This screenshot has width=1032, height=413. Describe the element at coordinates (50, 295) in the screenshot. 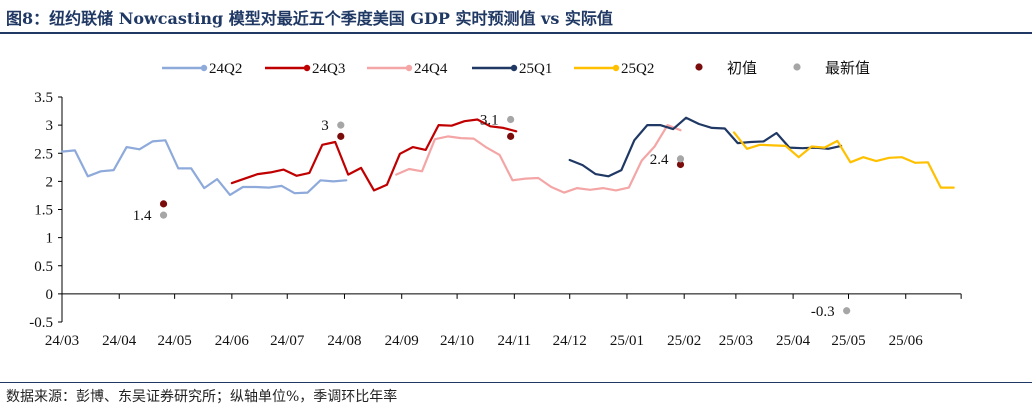

I see `y-tick-label: 0` at that location.